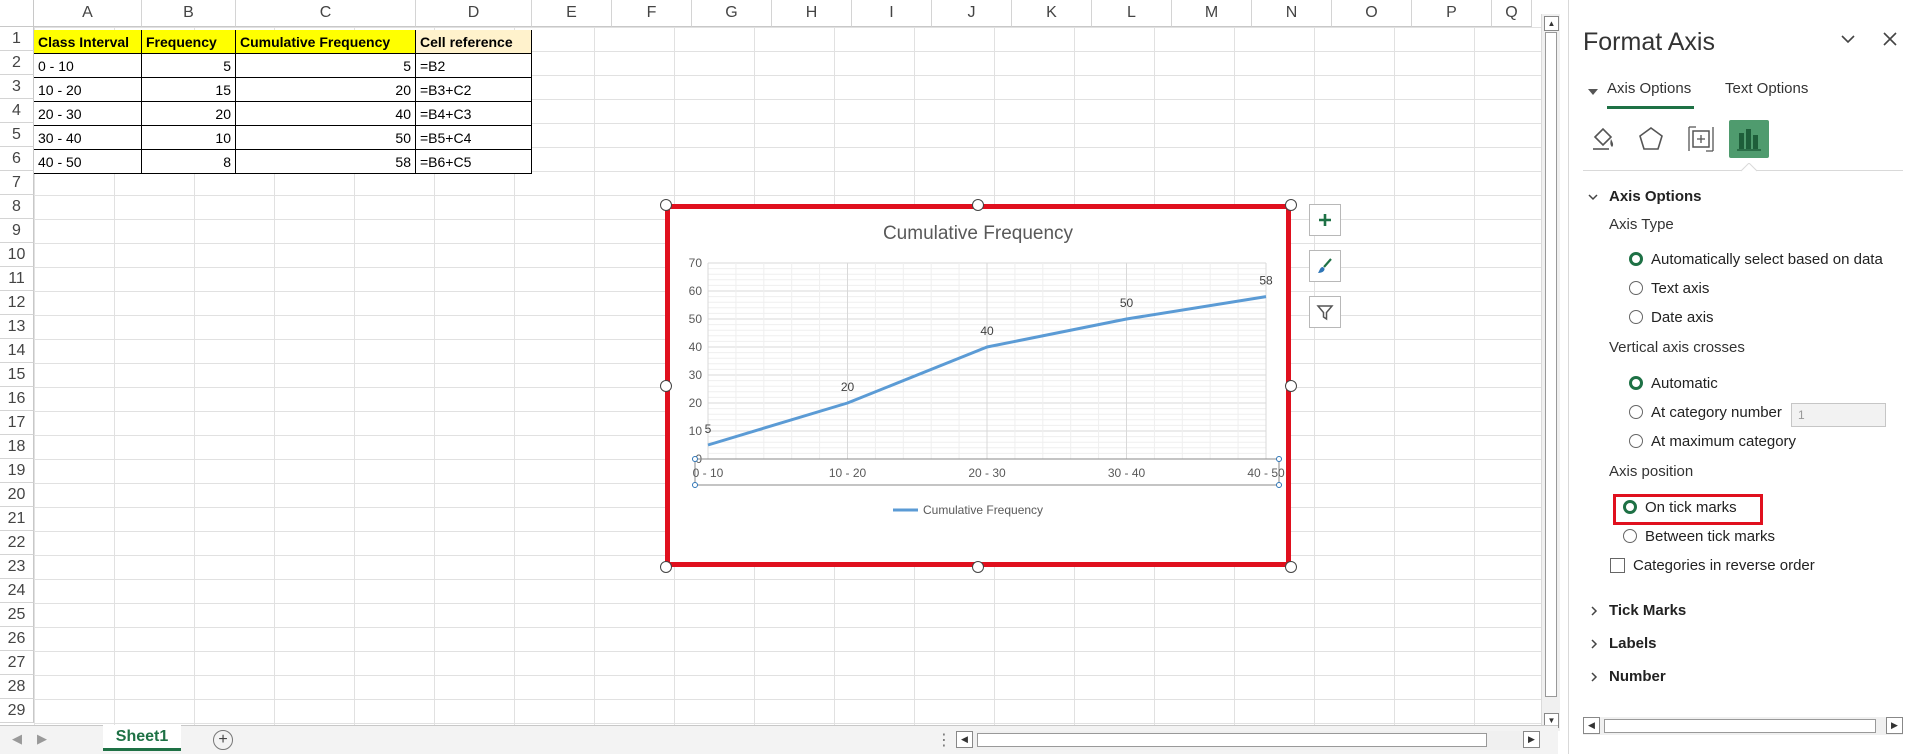 This screenshot has width=1918, height=754. What do you see at coordinates (652, 13) in the screenshot?
I see `column-header: F` at bounding box center [652, 13].